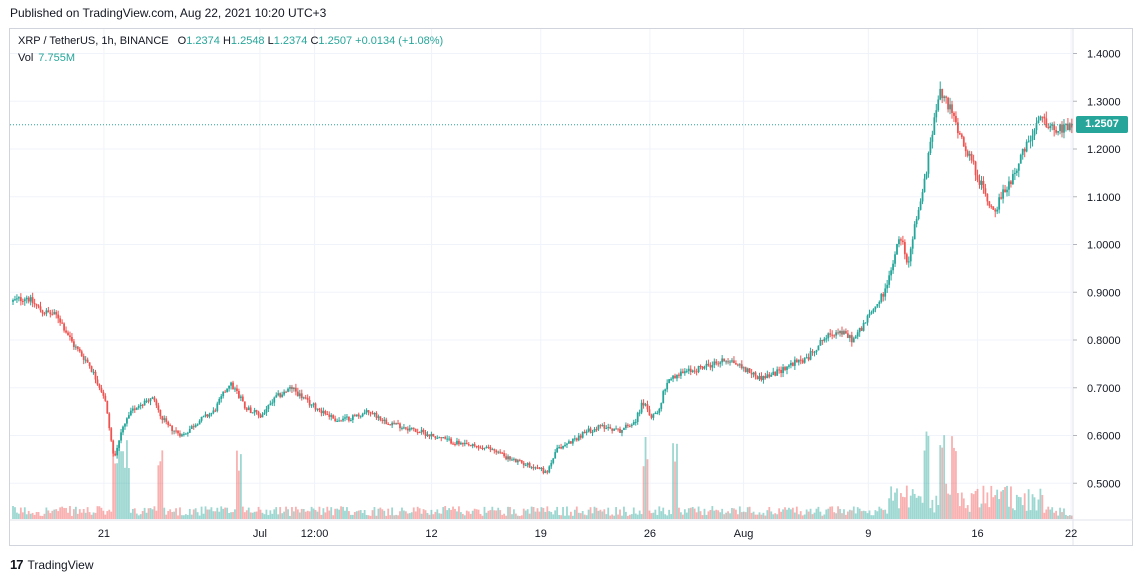 The width and height of the screenshot is (1143, 582). What do you see at coordinates (26, 58) in the screenshot?
I see `volume-label: Vol` at bounding box center [26, 58].